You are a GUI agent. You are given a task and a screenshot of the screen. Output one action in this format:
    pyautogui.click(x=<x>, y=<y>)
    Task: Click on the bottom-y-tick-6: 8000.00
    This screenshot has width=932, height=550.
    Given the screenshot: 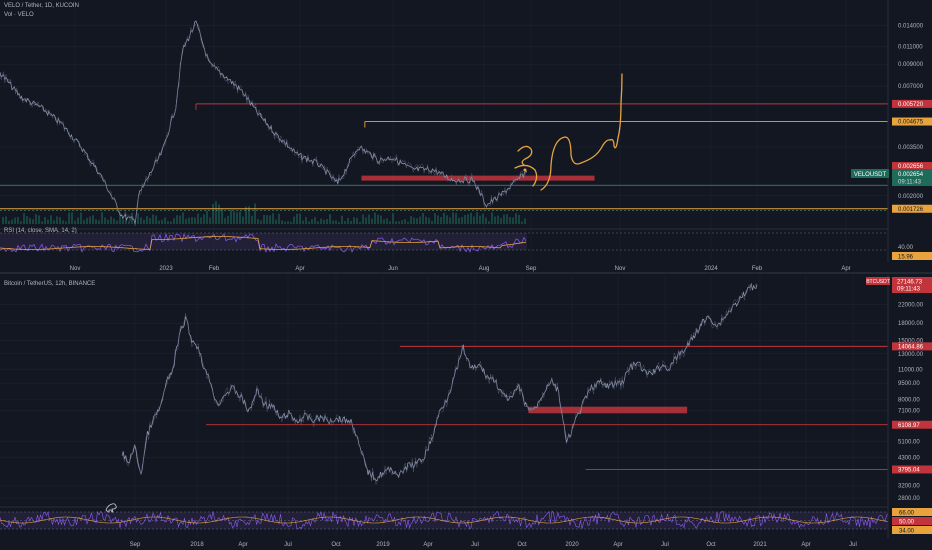 What is the action you would take?
    pyautogui.click(x=909, y=400)
    